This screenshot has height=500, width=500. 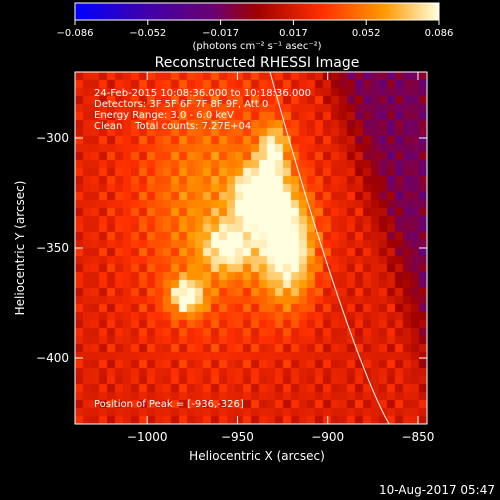 What do you see at coordinates (257, 11) in the screenshot?
I see `colorbar` at bounding box center [257, 11].